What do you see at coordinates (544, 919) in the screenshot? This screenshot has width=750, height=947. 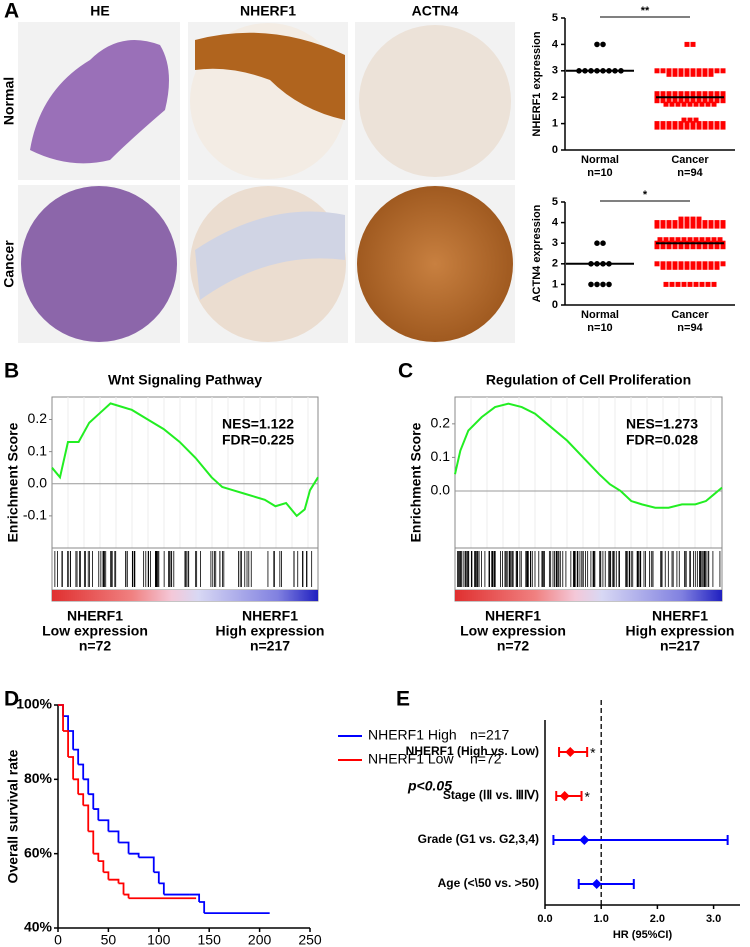 I see `x-tick-label: 0.0` at bounding box center [544, 919].